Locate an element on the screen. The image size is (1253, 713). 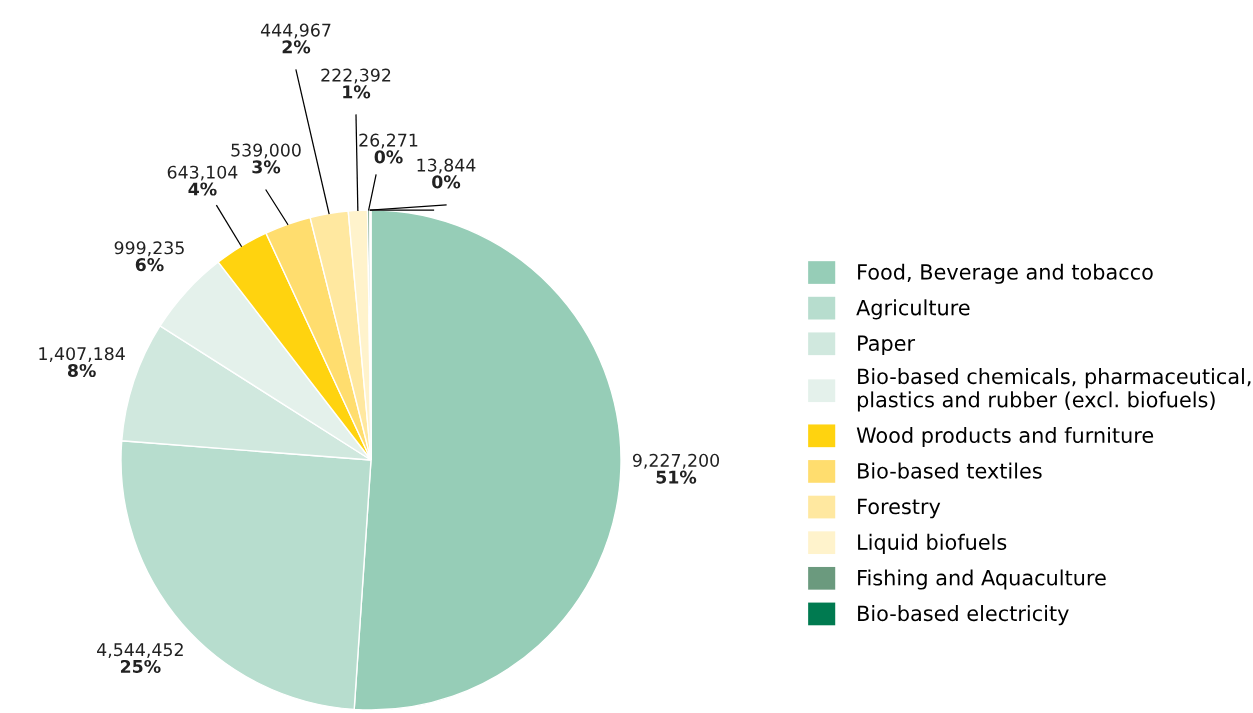
legend-label: Fishing and Aquaculture is located at coordinates (982, 579).